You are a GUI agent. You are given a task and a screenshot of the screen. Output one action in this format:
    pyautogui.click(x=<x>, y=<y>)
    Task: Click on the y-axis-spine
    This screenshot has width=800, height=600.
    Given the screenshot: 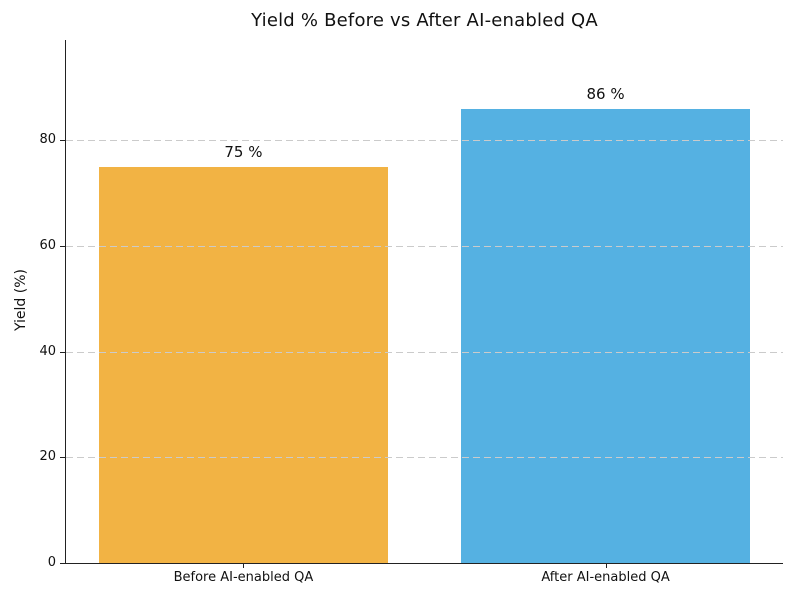 What is the action you would take?
    pyautogui.click(x=66, y=302)
    